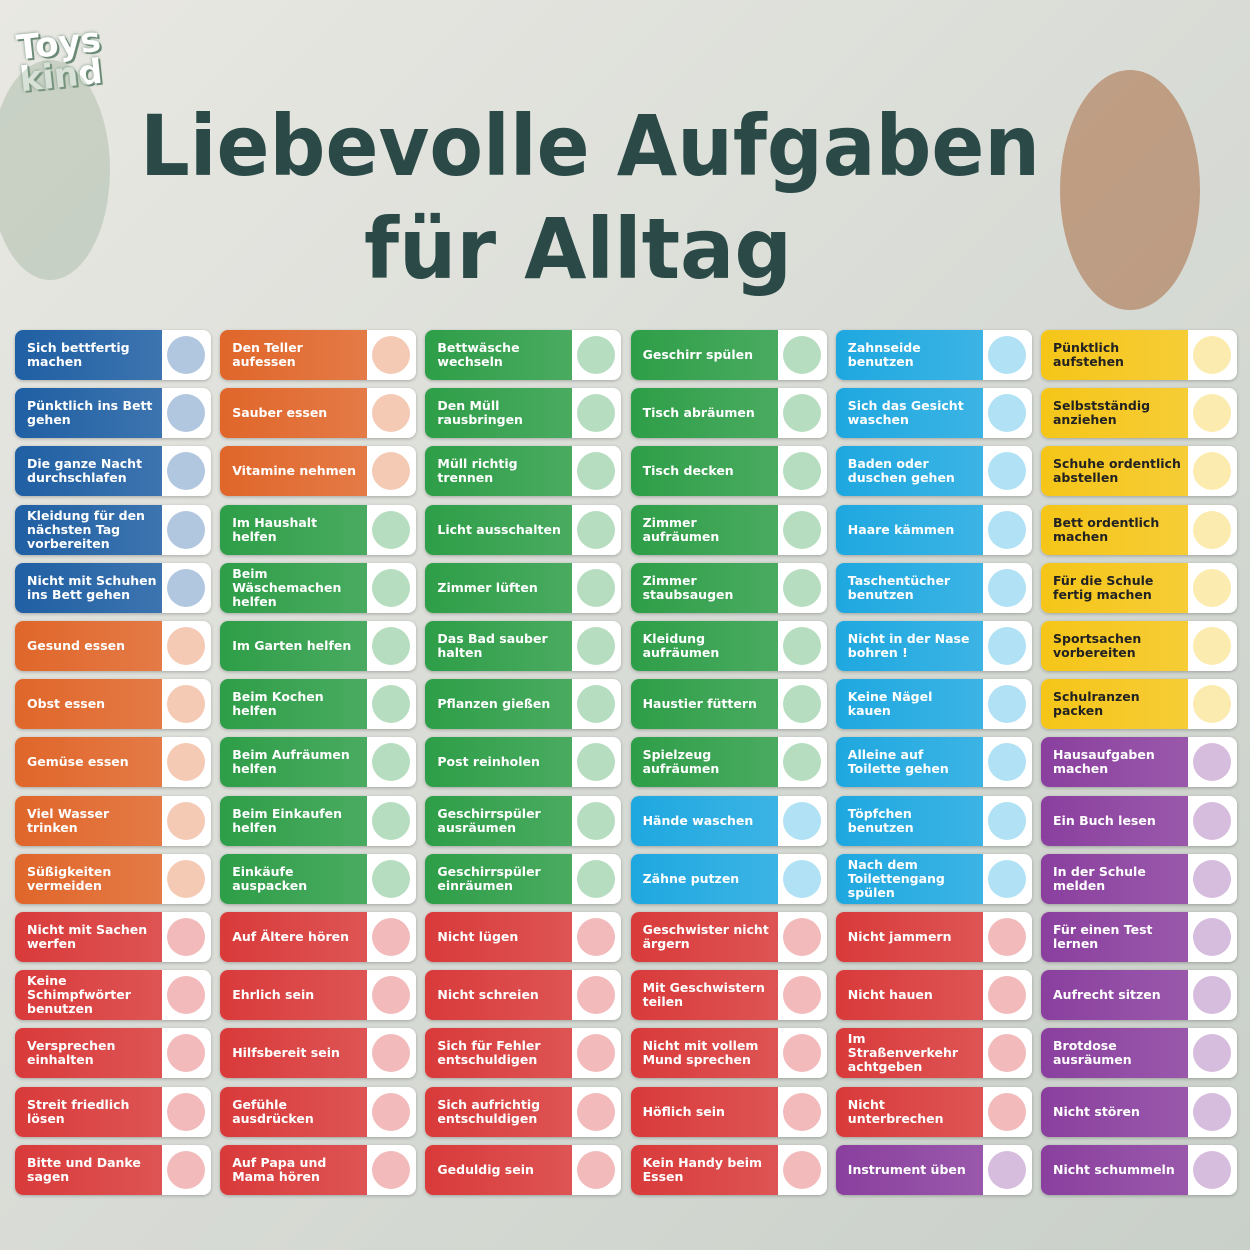 This screenshot has width=1250, height=1250. Describe the element at coordinates (113, 587) in the screenshot. I see `task-card: Nicht mit Schuhen ins Bett gehen` at that location.